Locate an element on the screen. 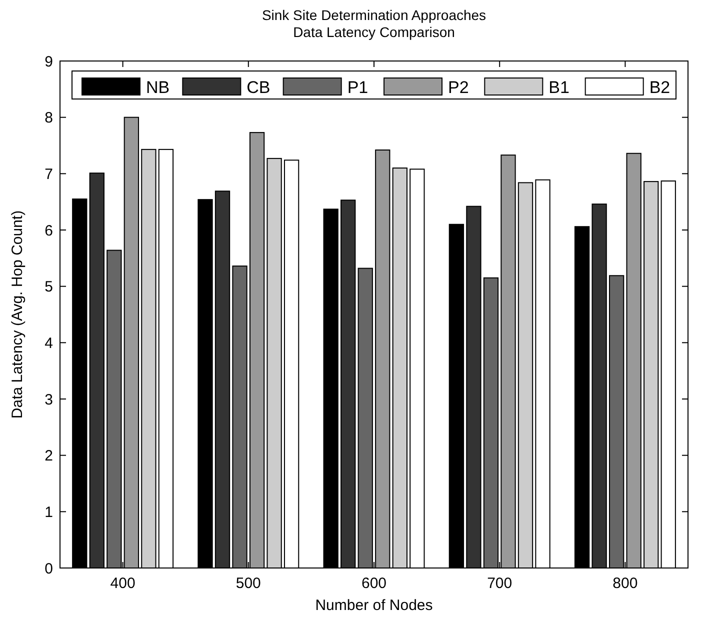 This screenshot has width=705, height=623. legend-label: B2 is located at coordinates (659, 87).